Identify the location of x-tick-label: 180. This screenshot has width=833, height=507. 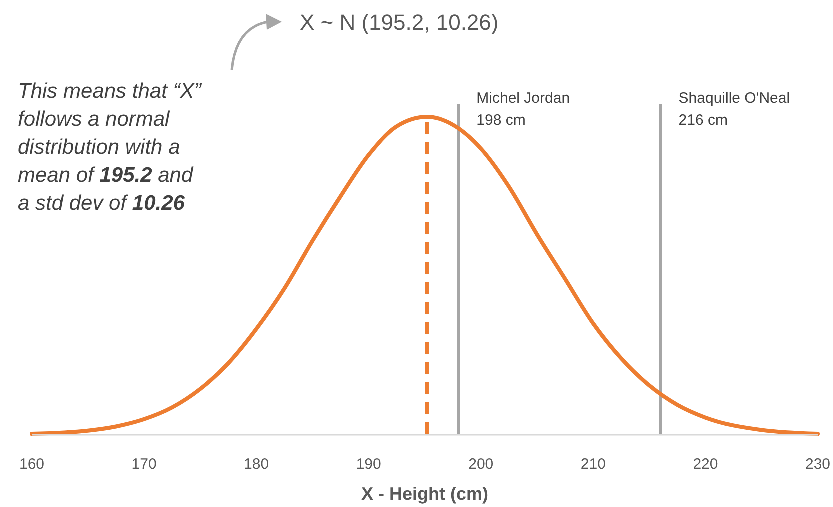
(257, 464).